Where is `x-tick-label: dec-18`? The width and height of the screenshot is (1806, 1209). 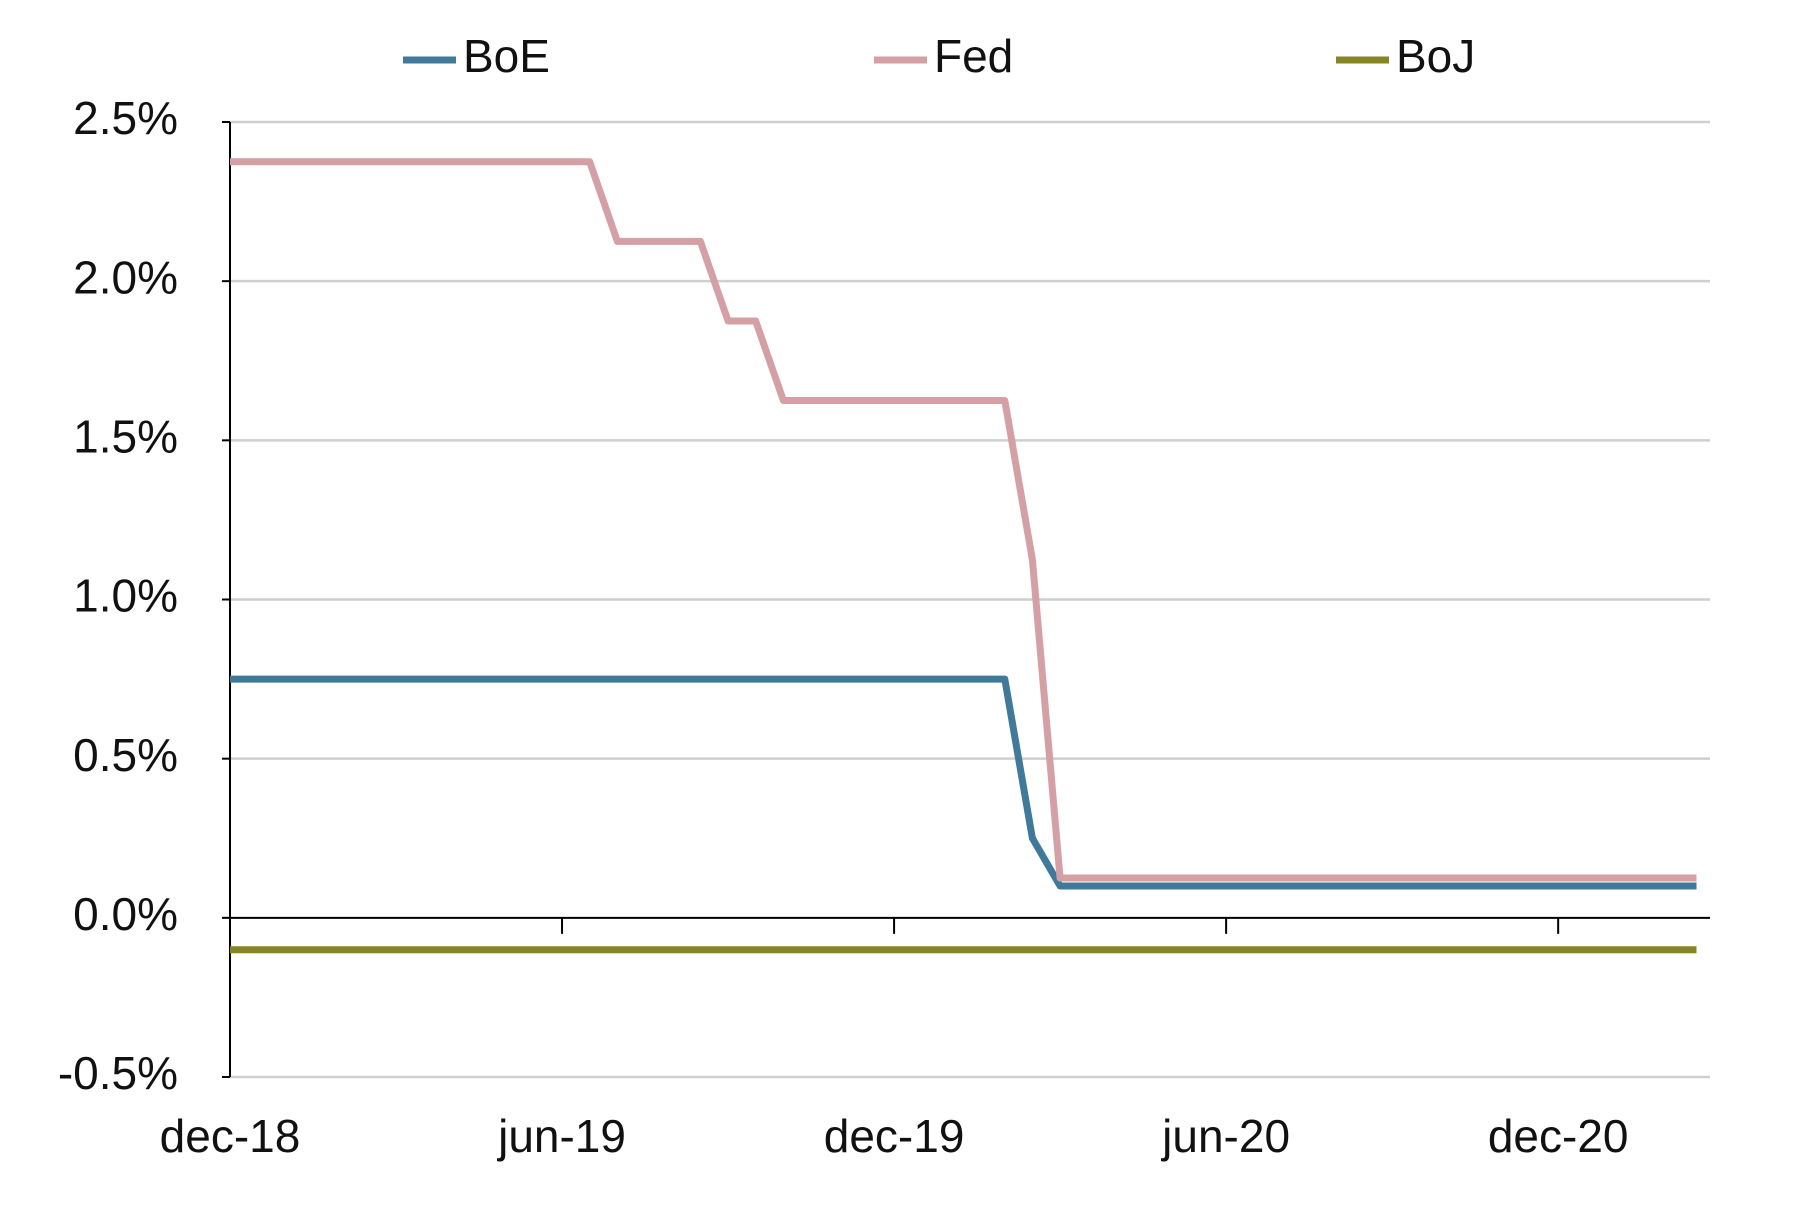 x-tick-label: dec-18 is located at coordinates (230, 1136).